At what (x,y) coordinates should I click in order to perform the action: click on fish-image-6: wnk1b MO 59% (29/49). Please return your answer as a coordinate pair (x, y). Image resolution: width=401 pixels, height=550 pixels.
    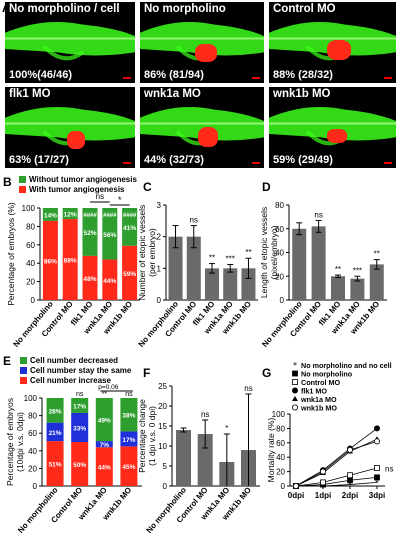
    Looking at the image, I should click on (332, 127).